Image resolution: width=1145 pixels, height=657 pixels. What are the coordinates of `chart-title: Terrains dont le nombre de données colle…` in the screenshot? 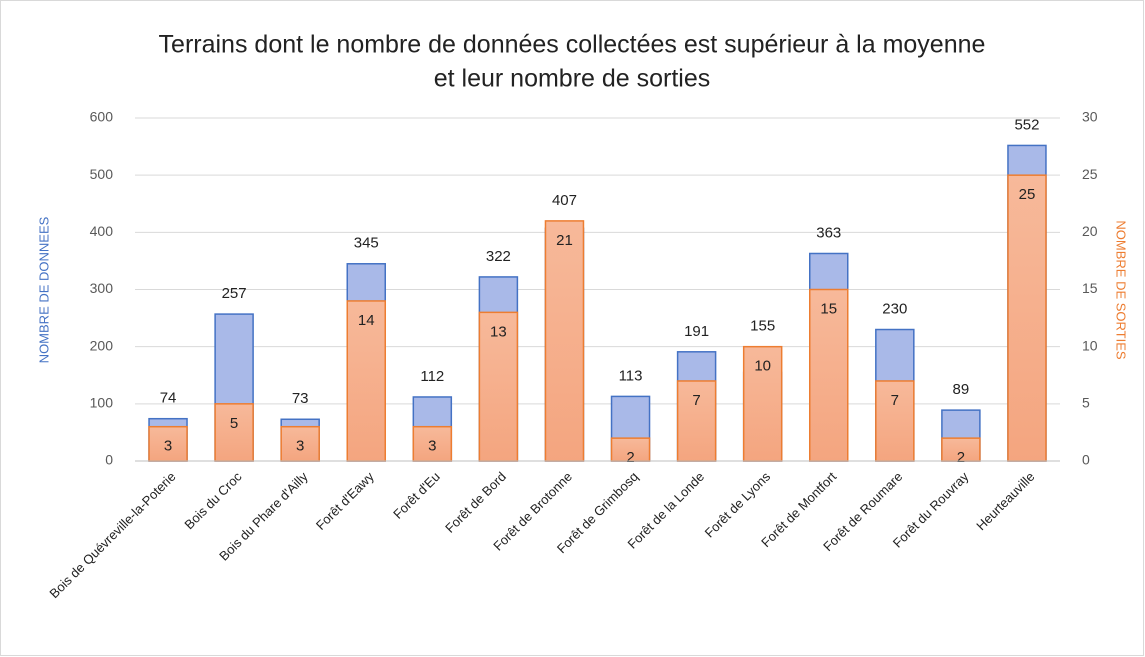 It's located at (572, 45).